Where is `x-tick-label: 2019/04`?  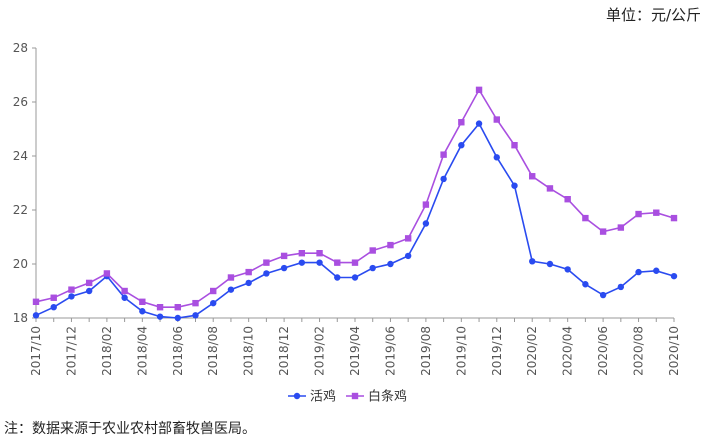
x-tick-label: 2019/04 is located at coordinates (355, 351).